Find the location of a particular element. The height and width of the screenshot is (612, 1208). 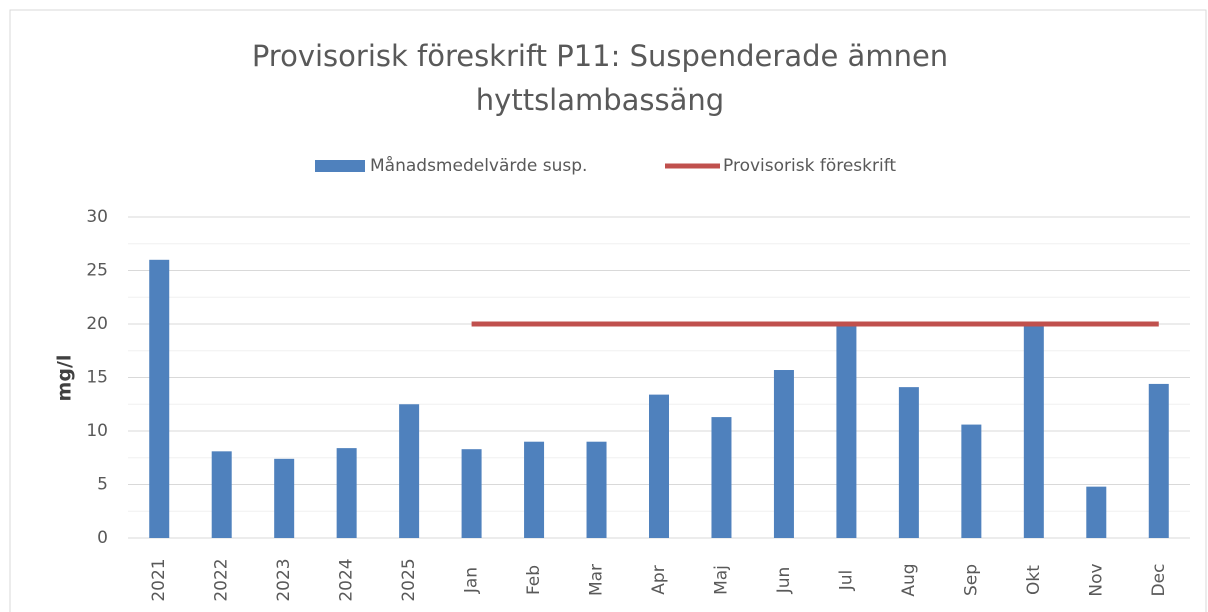

x-tick-label: 2023 is located at coordinates (284, 579).